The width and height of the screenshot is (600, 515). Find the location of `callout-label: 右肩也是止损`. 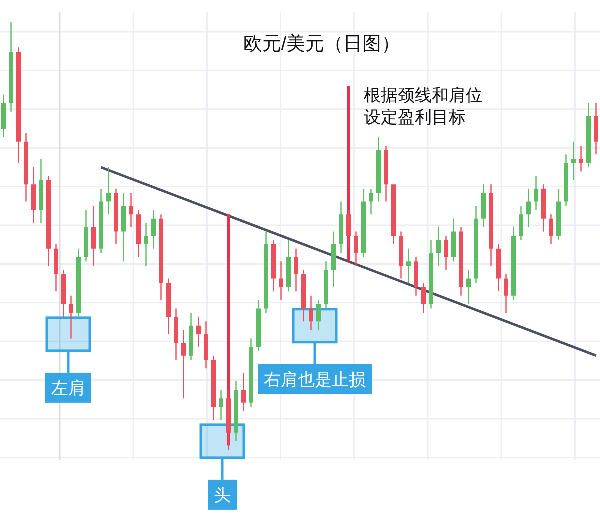

callout-label: 右肩也是止损 is located at coordinates (315, 379).